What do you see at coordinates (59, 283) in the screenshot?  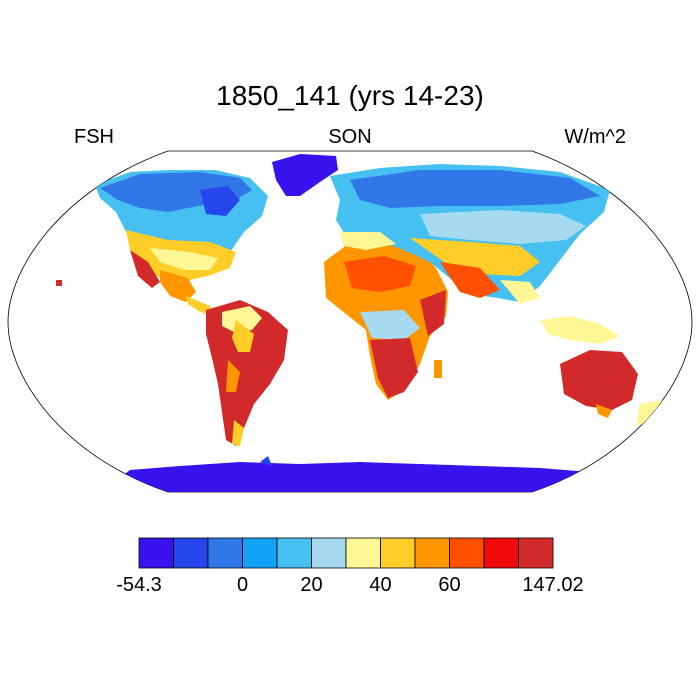 I see `island-hawaii` at bounding box center [59, 283].